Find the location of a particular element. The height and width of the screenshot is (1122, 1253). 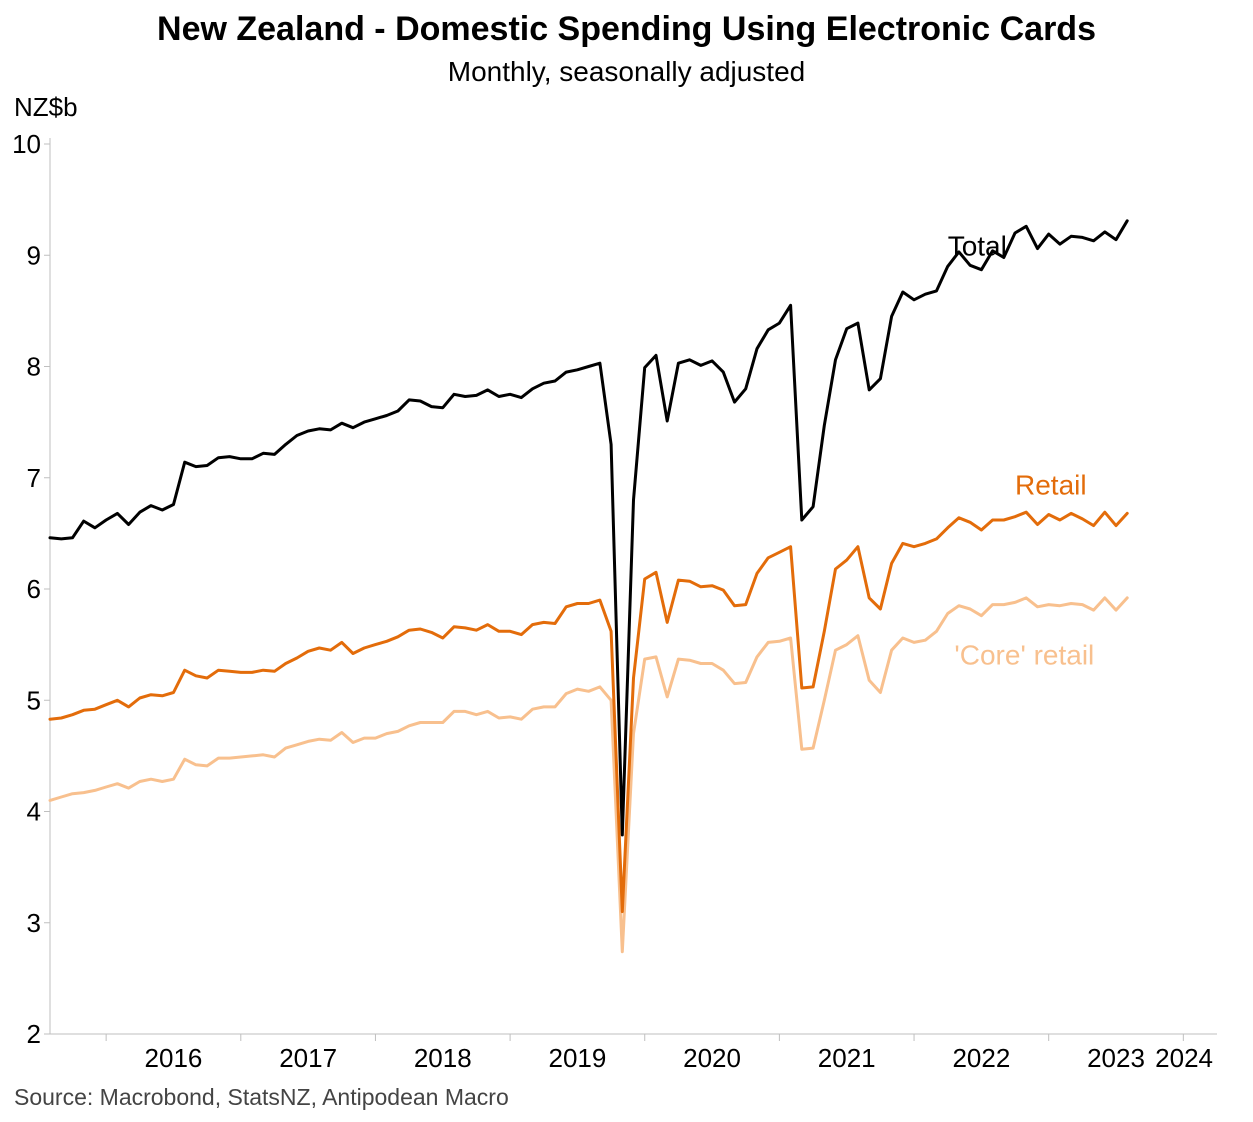

x-tick-label: 2017 is located at coordinates (308, 1058).